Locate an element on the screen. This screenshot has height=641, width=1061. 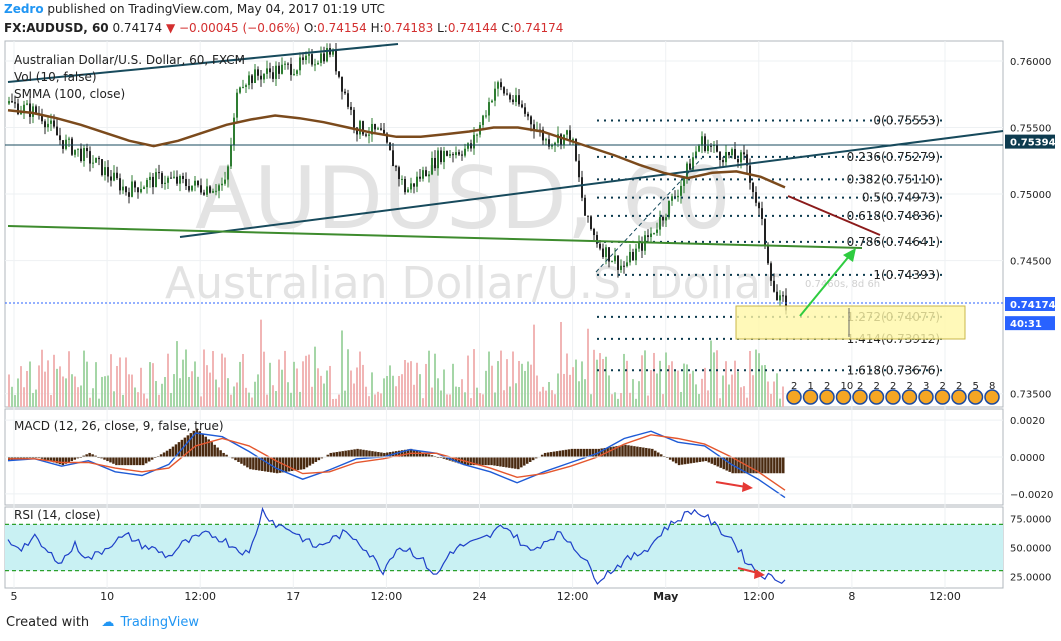
rsi-axis: 75.0000 50.0000 25.0000 is located at coordinates (1030, 549).